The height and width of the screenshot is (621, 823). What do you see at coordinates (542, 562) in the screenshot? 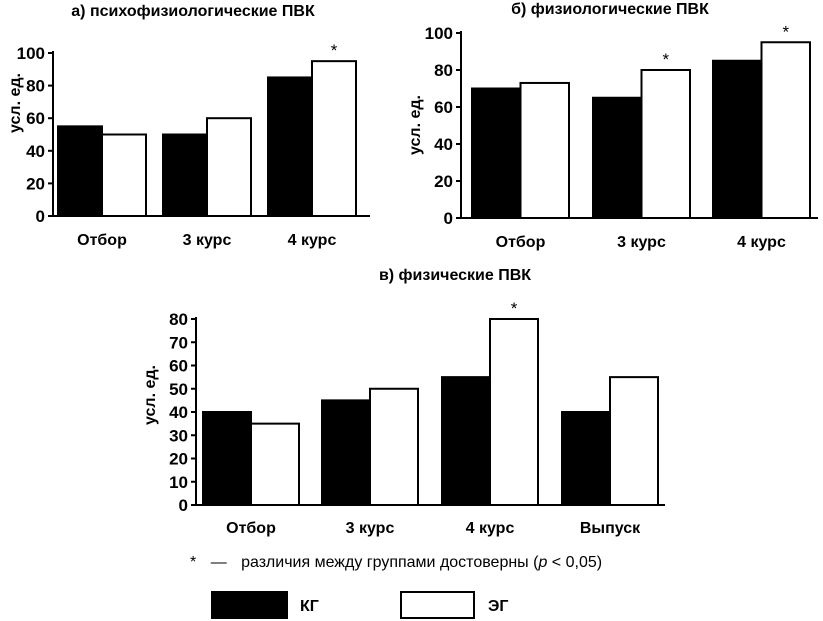
I see `footnote-p: p` at bounding box center [542, 562].